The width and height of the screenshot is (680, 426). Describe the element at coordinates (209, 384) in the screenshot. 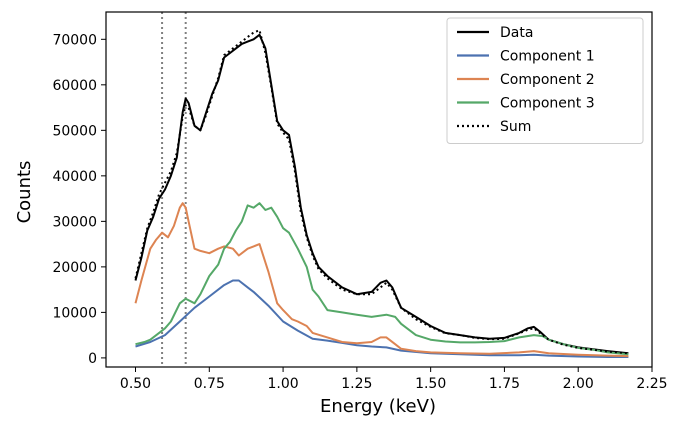

I see `x-tick-label: 0.75` at that location.